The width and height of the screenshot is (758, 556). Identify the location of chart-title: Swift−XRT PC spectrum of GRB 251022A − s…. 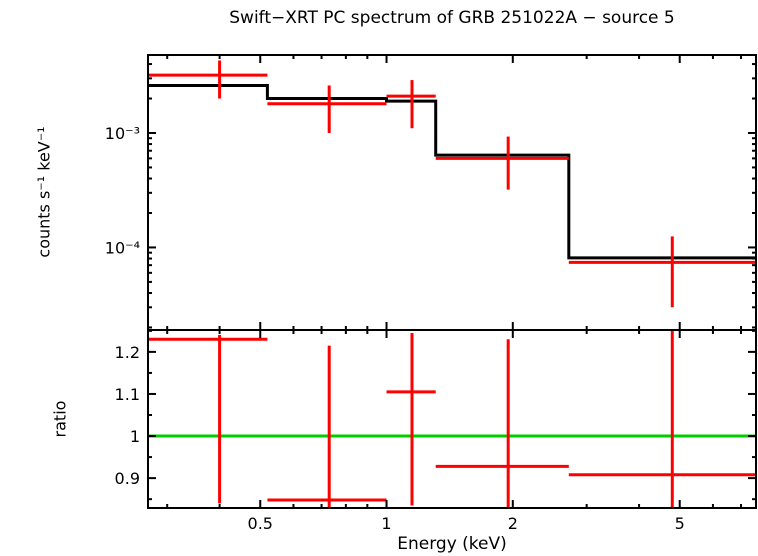
(452, 18).